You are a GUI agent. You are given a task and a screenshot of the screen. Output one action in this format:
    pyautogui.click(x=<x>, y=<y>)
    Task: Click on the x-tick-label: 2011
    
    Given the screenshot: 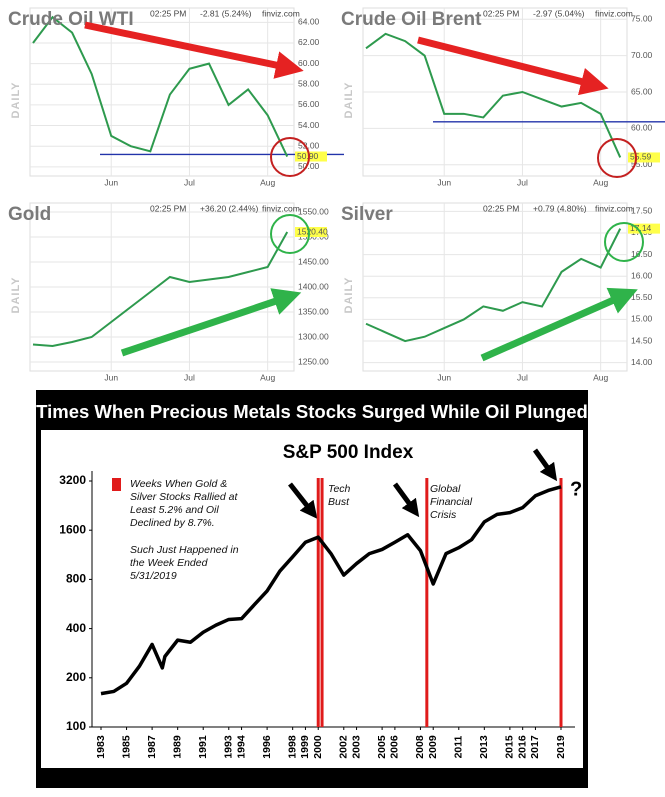 What is the action you would take?
    pyautogui.click(x=459, y=746)
    